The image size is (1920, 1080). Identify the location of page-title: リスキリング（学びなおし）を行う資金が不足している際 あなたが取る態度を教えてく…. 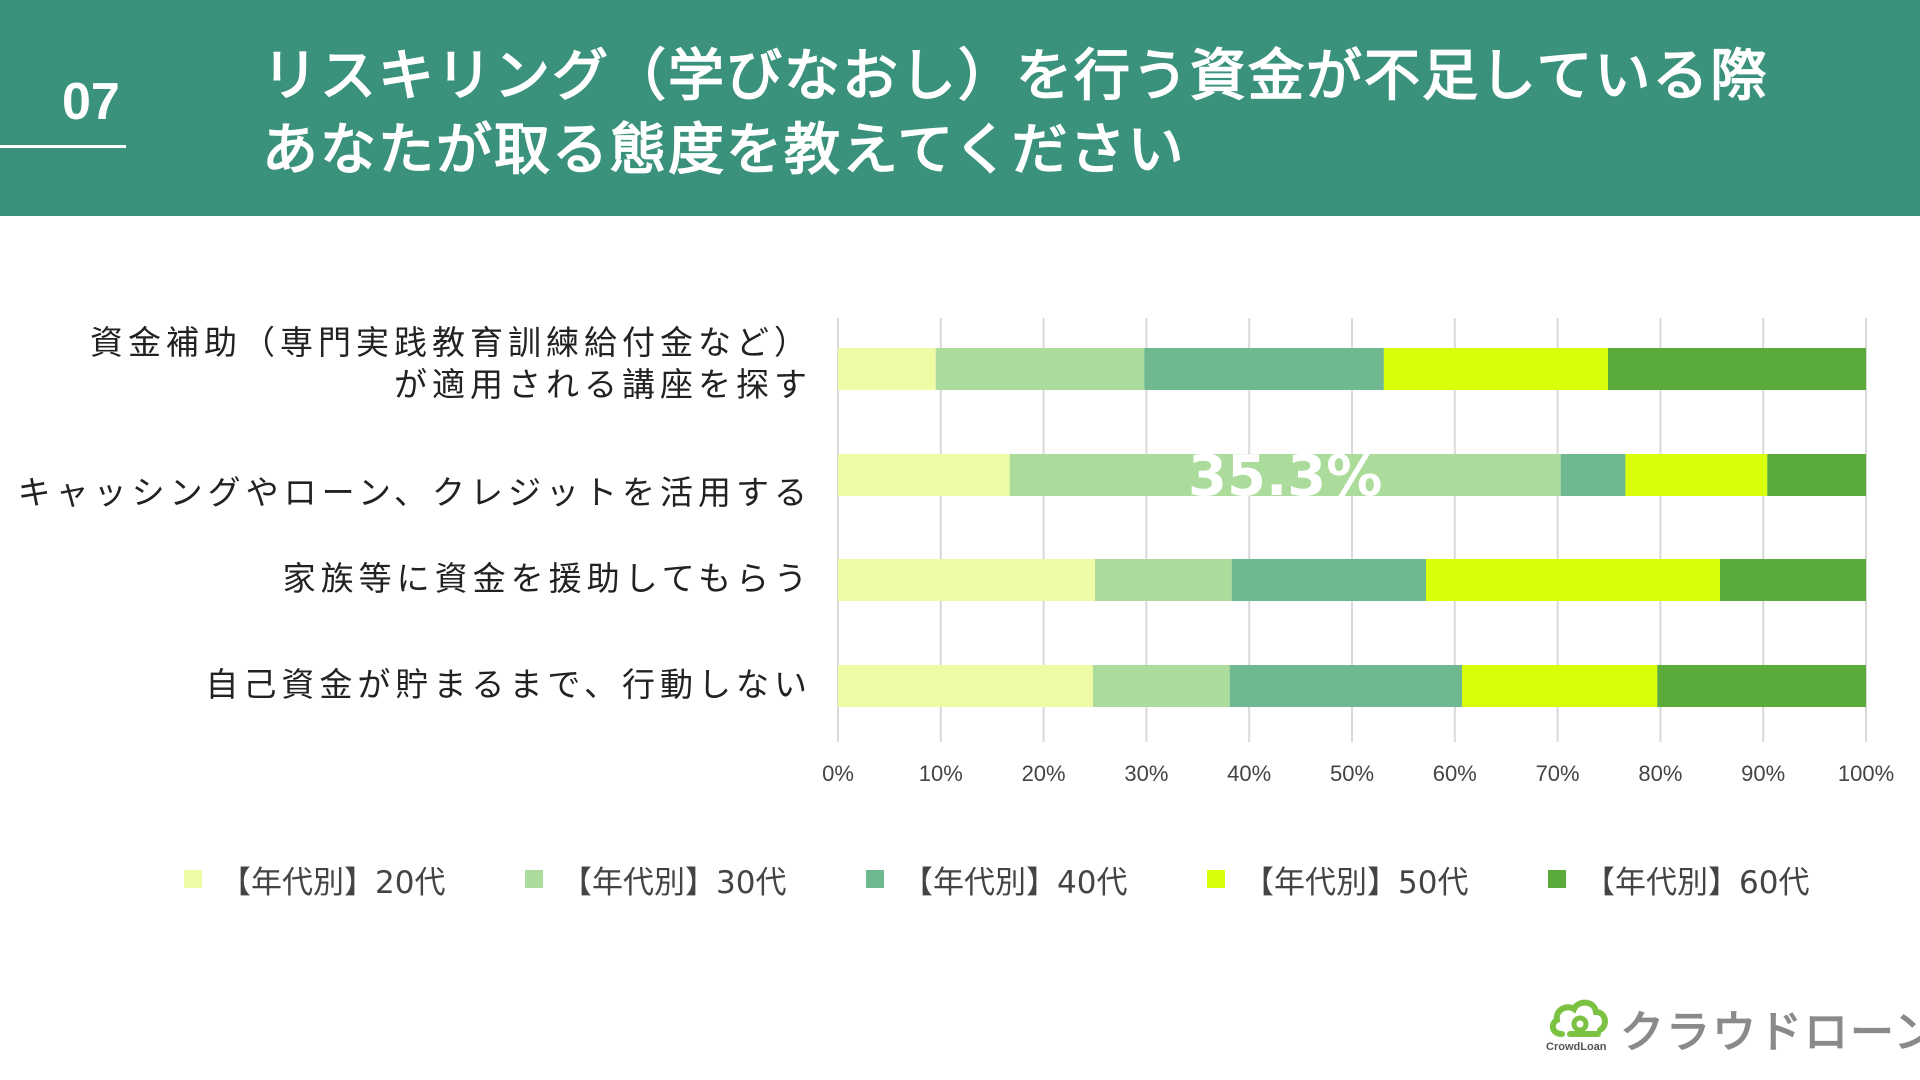
(1072, 114).